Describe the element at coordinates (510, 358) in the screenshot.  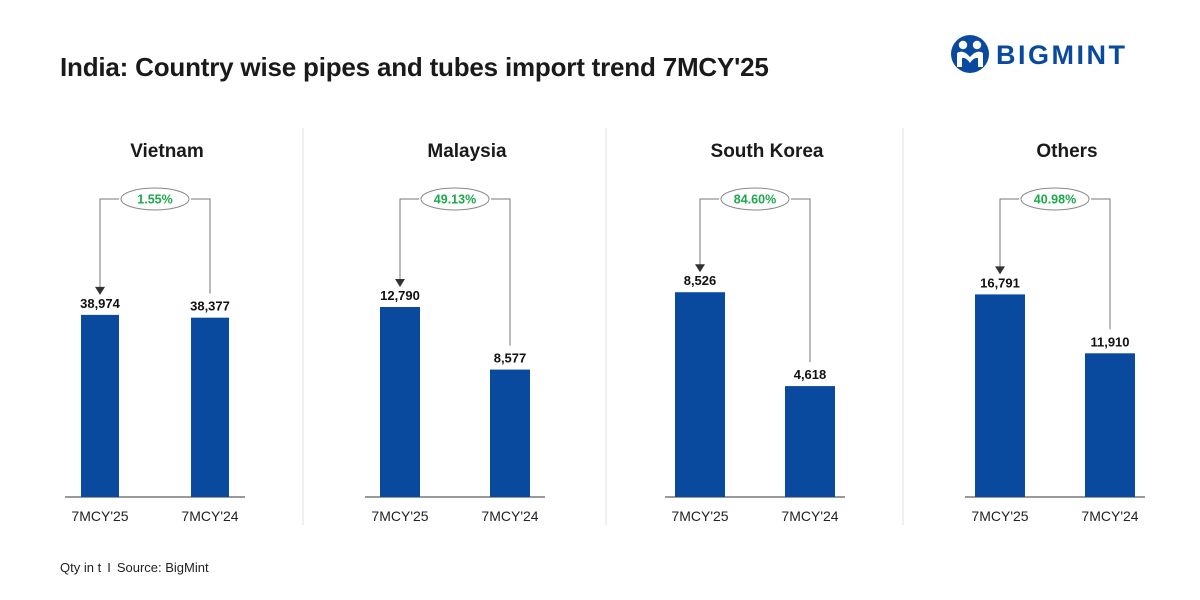
I see `value-label: 8,577` at that location.